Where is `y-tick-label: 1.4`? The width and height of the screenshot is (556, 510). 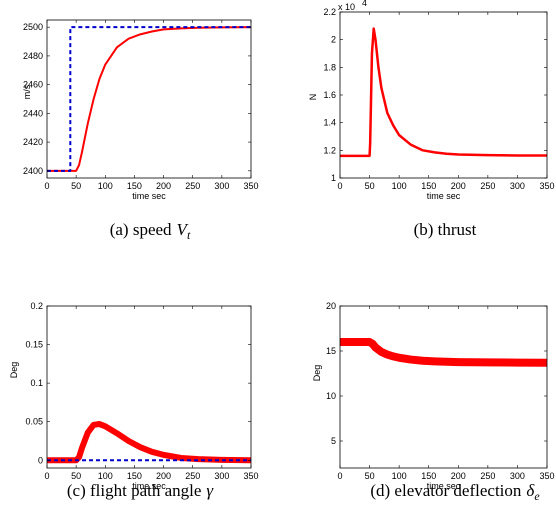 y-tick-label: 1.4 is located at coordinates (329, 123).